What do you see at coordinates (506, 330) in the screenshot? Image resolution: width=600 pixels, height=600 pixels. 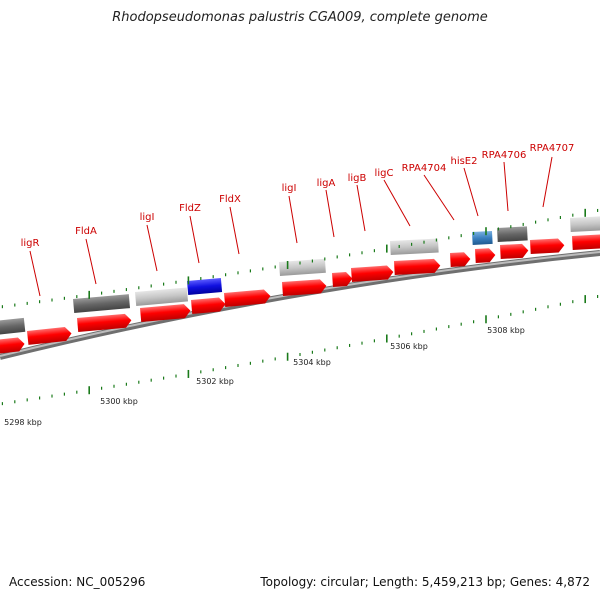 I see `scale-label: 5308 kbp` at bounding box center [506, 330].